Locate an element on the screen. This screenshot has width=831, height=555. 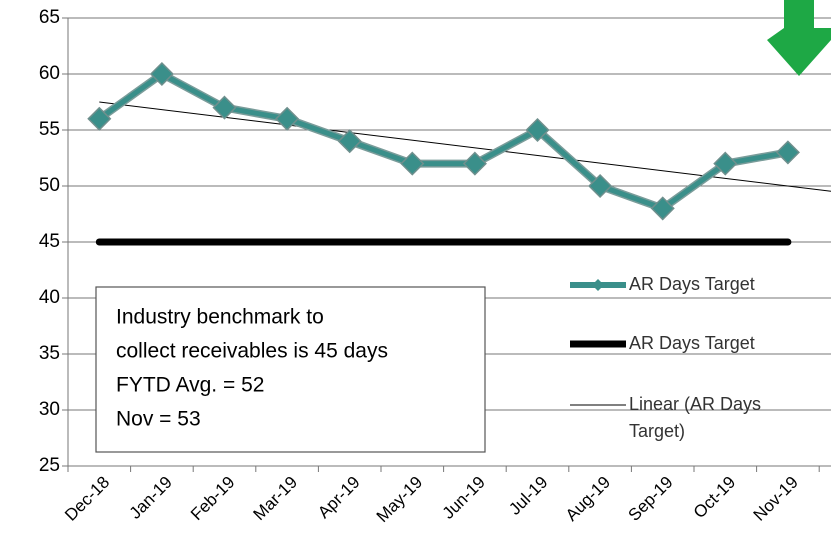
x-tick-label: Mar-19 is located at coordinates (276, 499).